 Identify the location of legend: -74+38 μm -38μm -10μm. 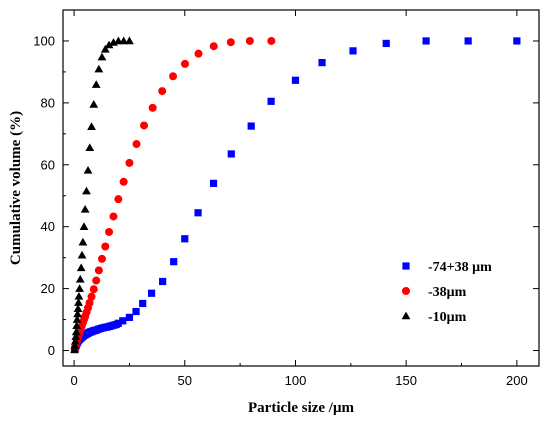
(446, 292).